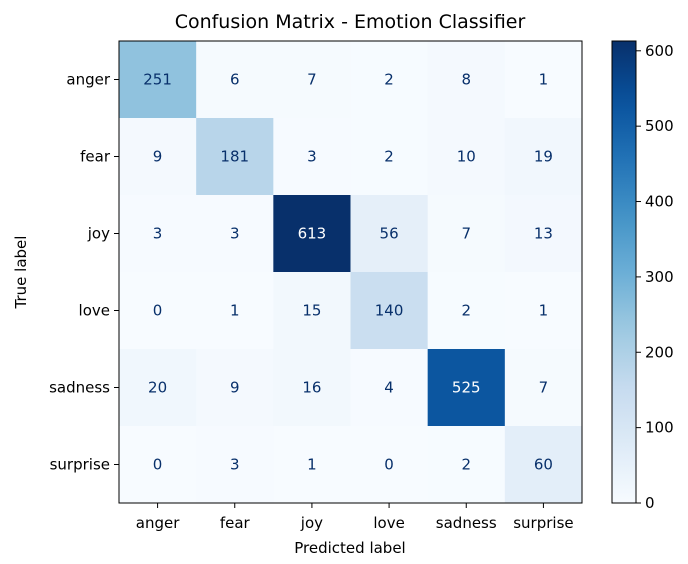 This screenshot has width=688, height=564. Describe the element at coordinates (21, 273) in the screenshot. I see `y-axis-label: True label` at that location.